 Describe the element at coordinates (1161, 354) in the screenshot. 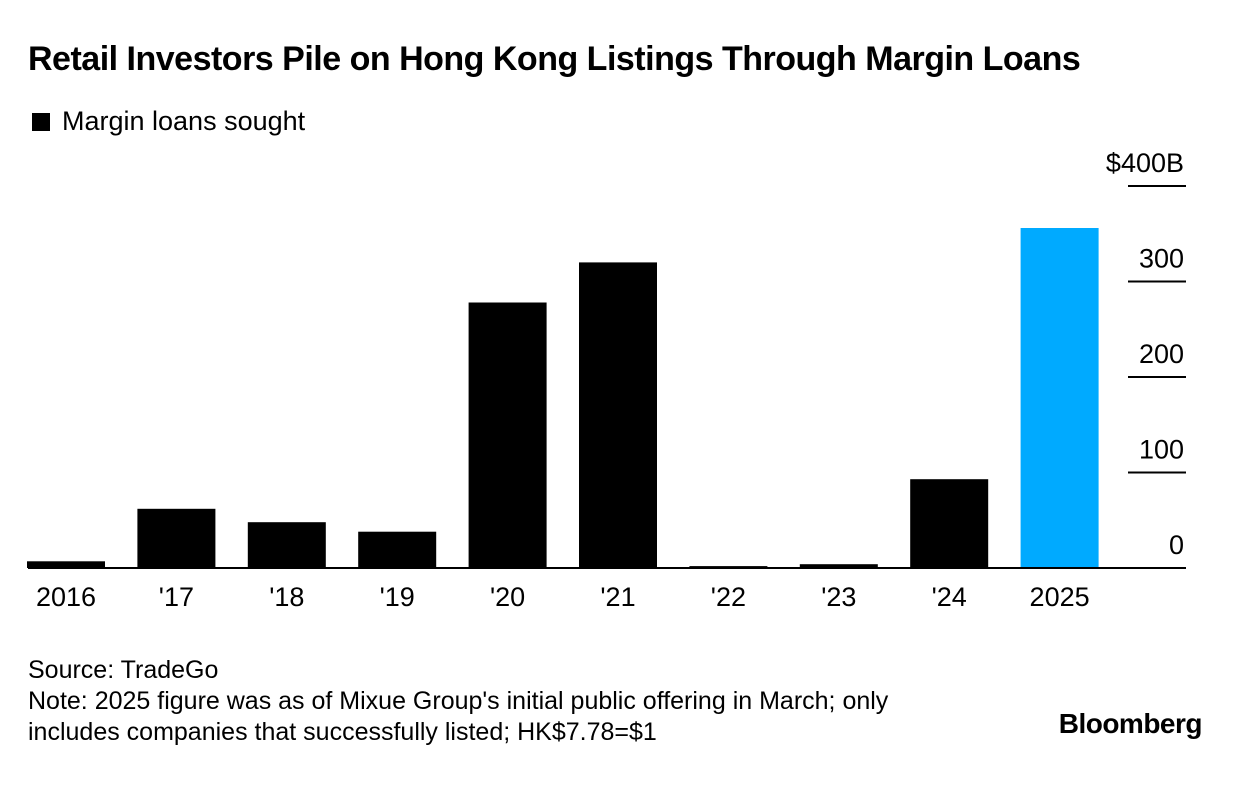

I see `y-tick-label-200: 200` at that location.